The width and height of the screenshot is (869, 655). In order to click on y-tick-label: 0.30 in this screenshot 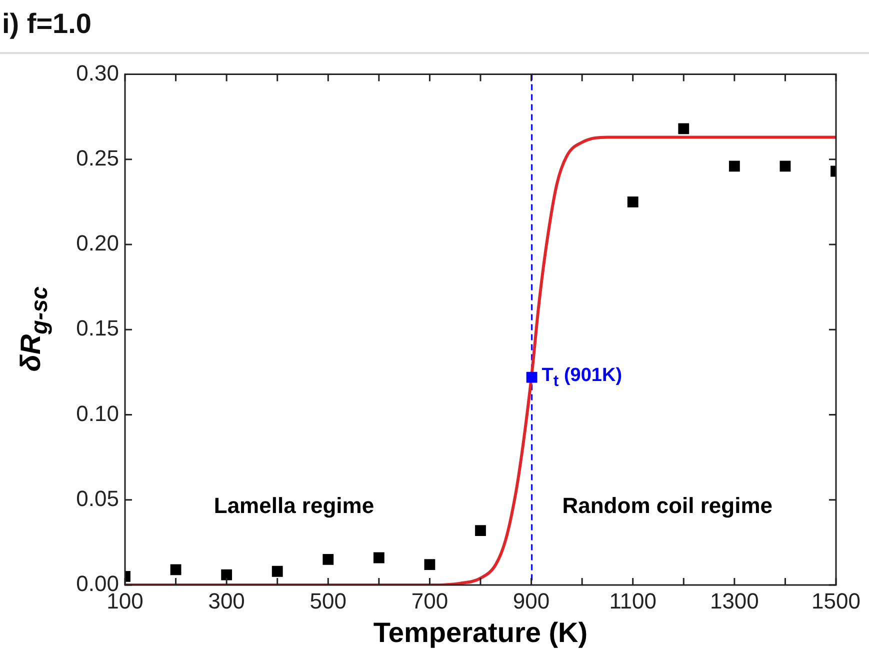, I will do `click(97, 73)`.